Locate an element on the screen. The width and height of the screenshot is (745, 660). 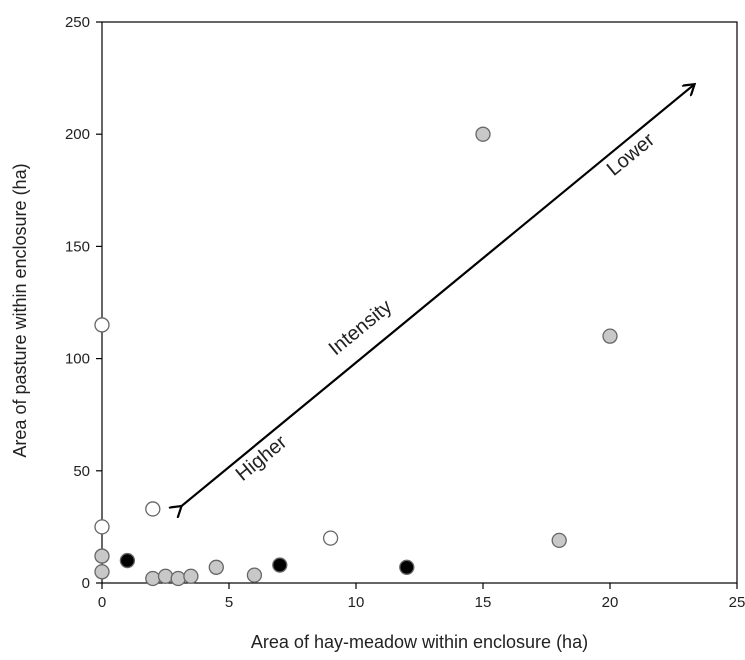
y-axis-title: Area of pasture within enclosure (ha) is located at coordinates (20, 310).